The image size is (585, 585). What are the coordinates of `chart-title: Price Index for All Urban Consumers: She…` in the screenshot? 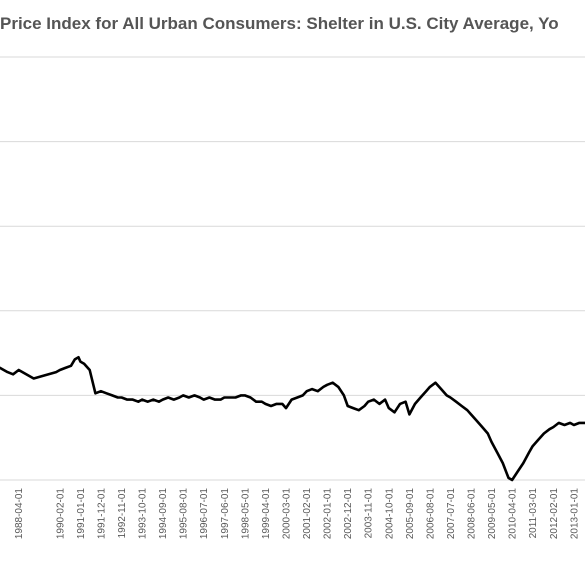 It's located at (279, 23).